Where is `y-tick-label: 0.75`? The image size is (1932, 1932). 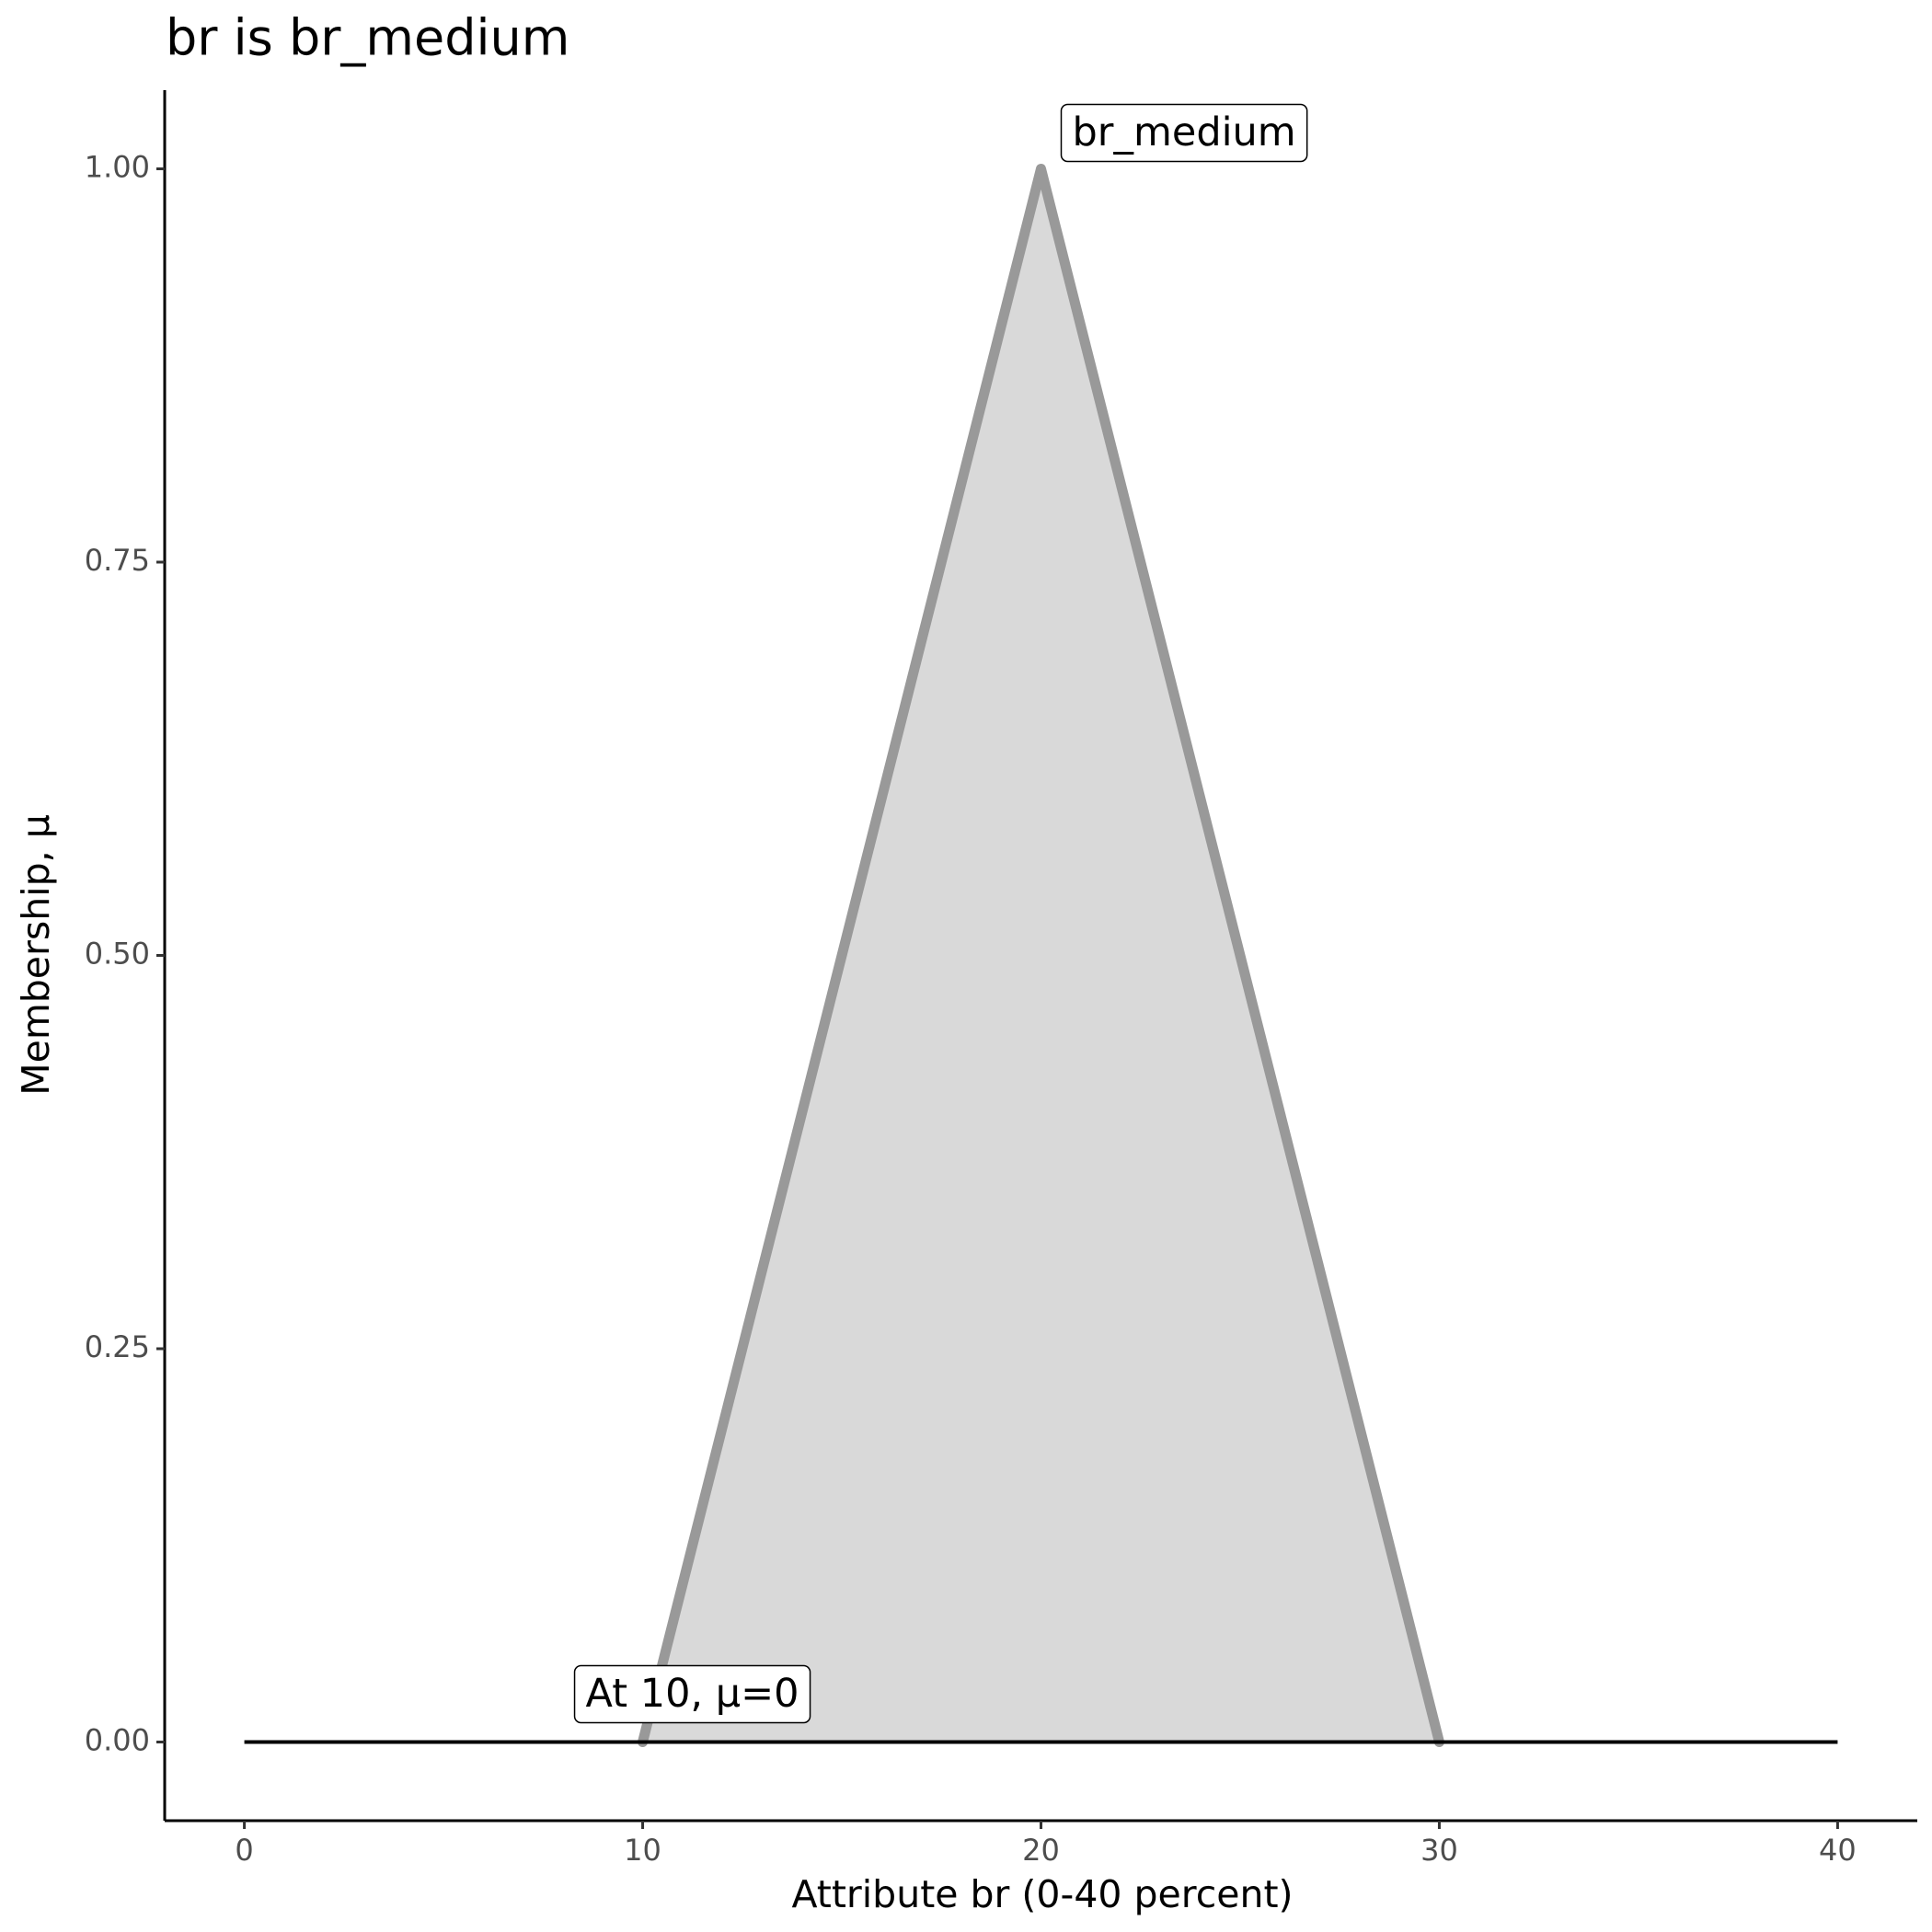
y-tick-label: 0.75 is located at coordinates (117, 560).